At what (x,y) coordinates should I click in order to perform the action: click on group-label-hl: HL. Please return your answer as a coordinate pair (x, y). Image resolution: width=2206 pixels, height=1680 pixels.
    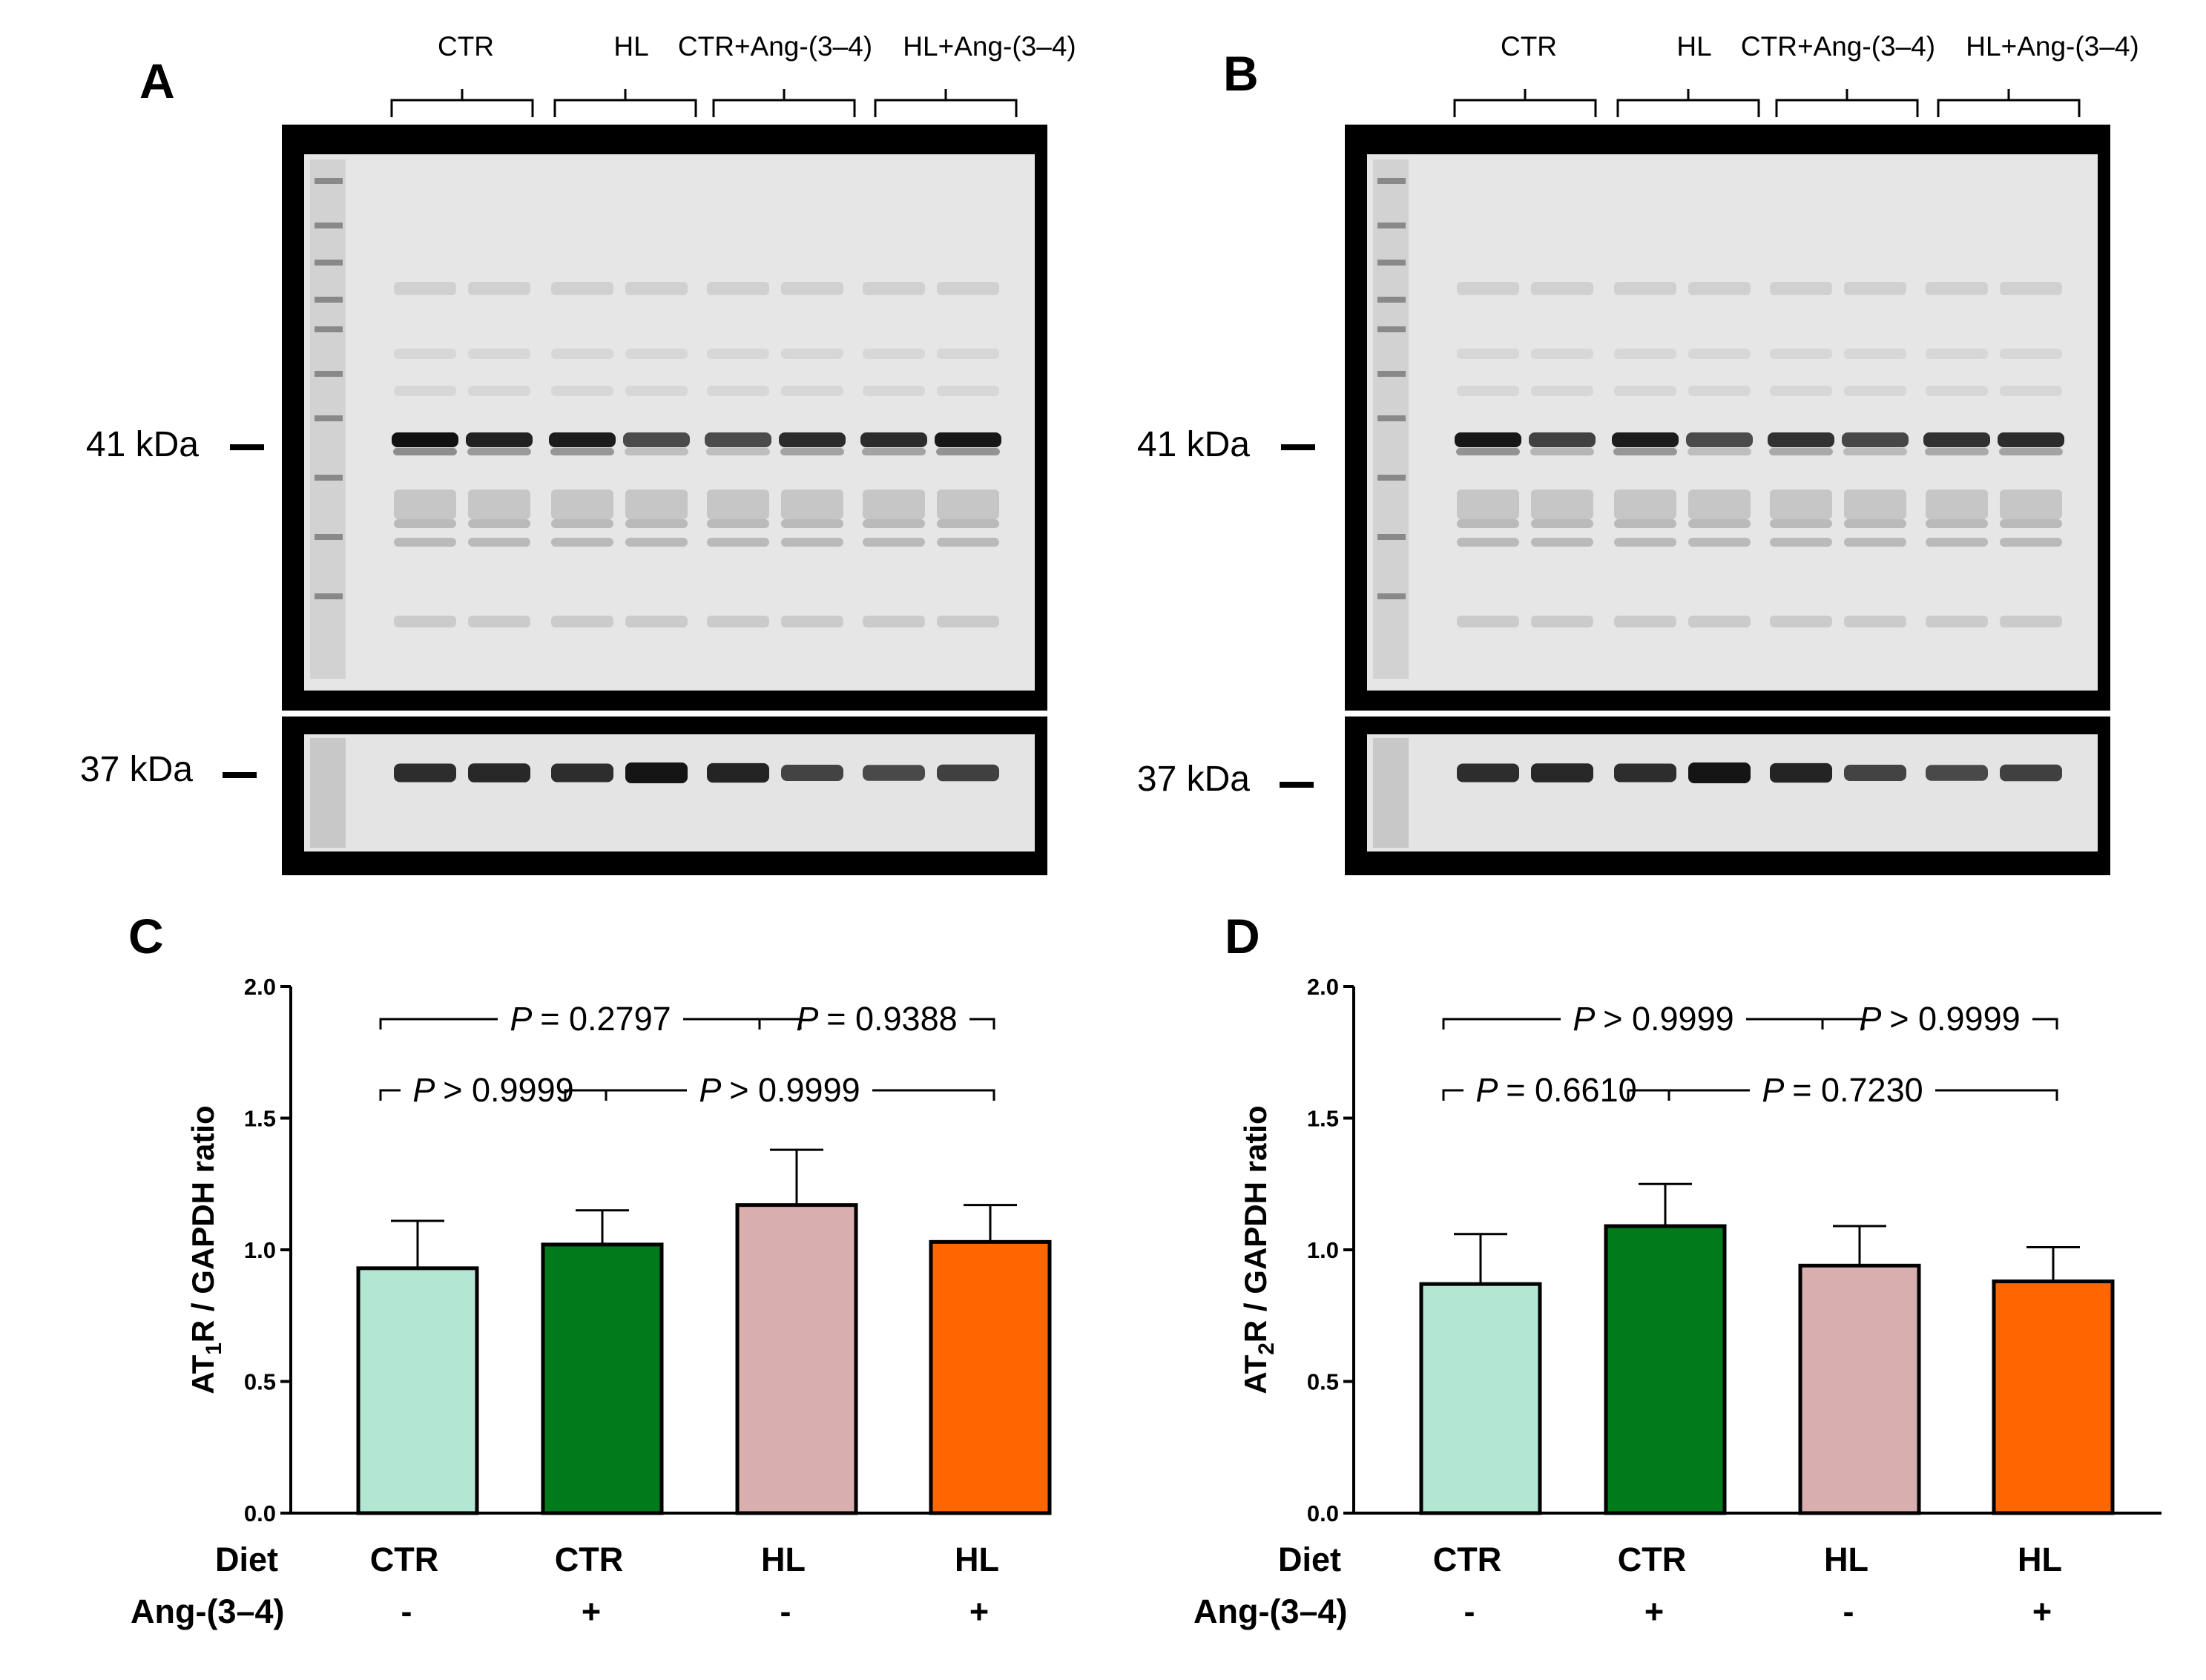
    Looking at the image, I should click on (1693, 47).